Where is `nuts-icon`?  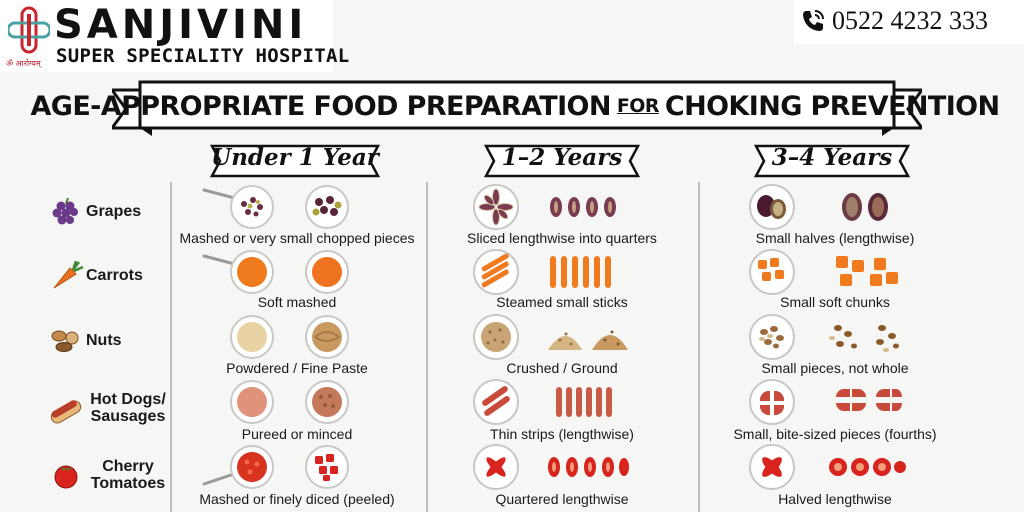 nuts-icon is located at coordinates (65, 341).